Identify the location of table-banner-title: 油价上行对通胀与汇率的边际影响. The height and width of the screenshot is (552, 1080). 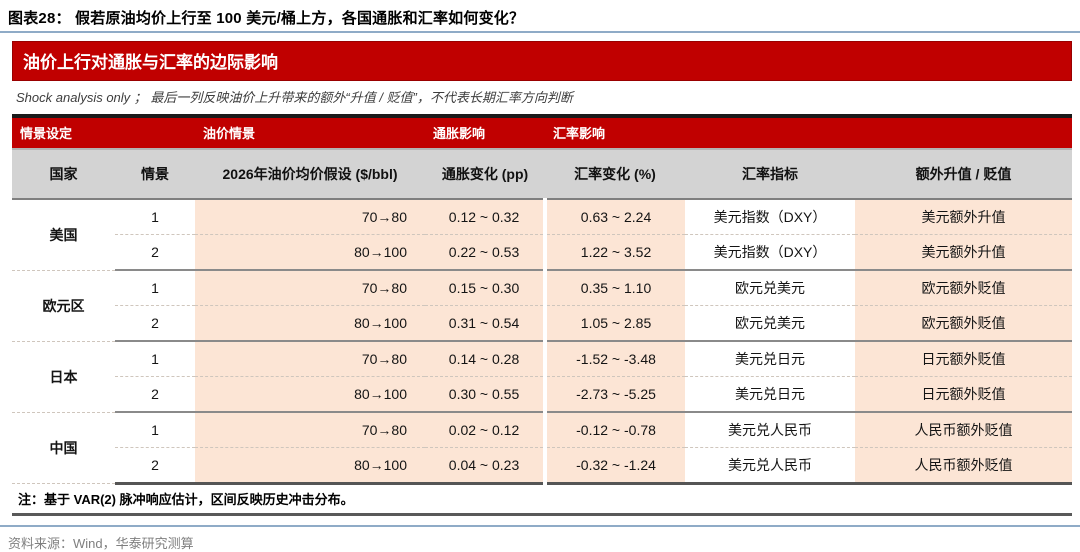
(542, 61).